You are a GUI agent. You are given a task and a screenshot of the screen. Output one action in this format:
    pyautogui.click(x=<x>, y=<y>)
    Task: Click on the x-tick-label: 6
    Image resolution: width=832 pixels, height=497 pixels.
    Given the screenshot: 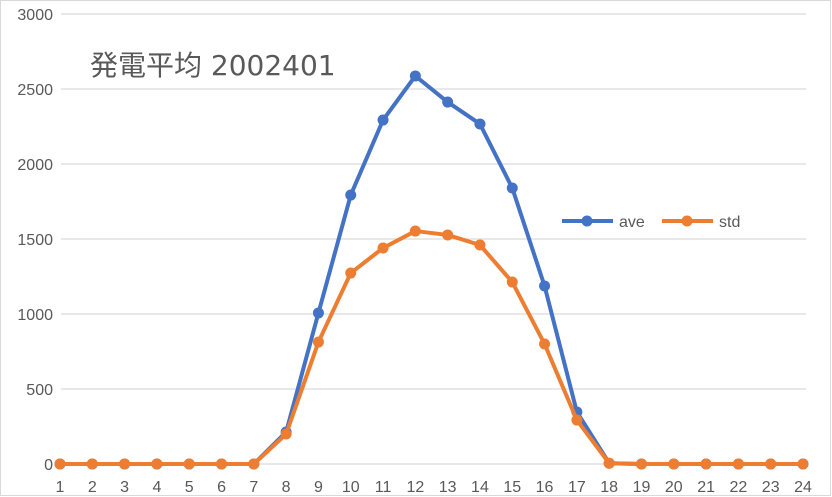 What is the action you would take?
    pyautogui.click(x=221, y=487)
    